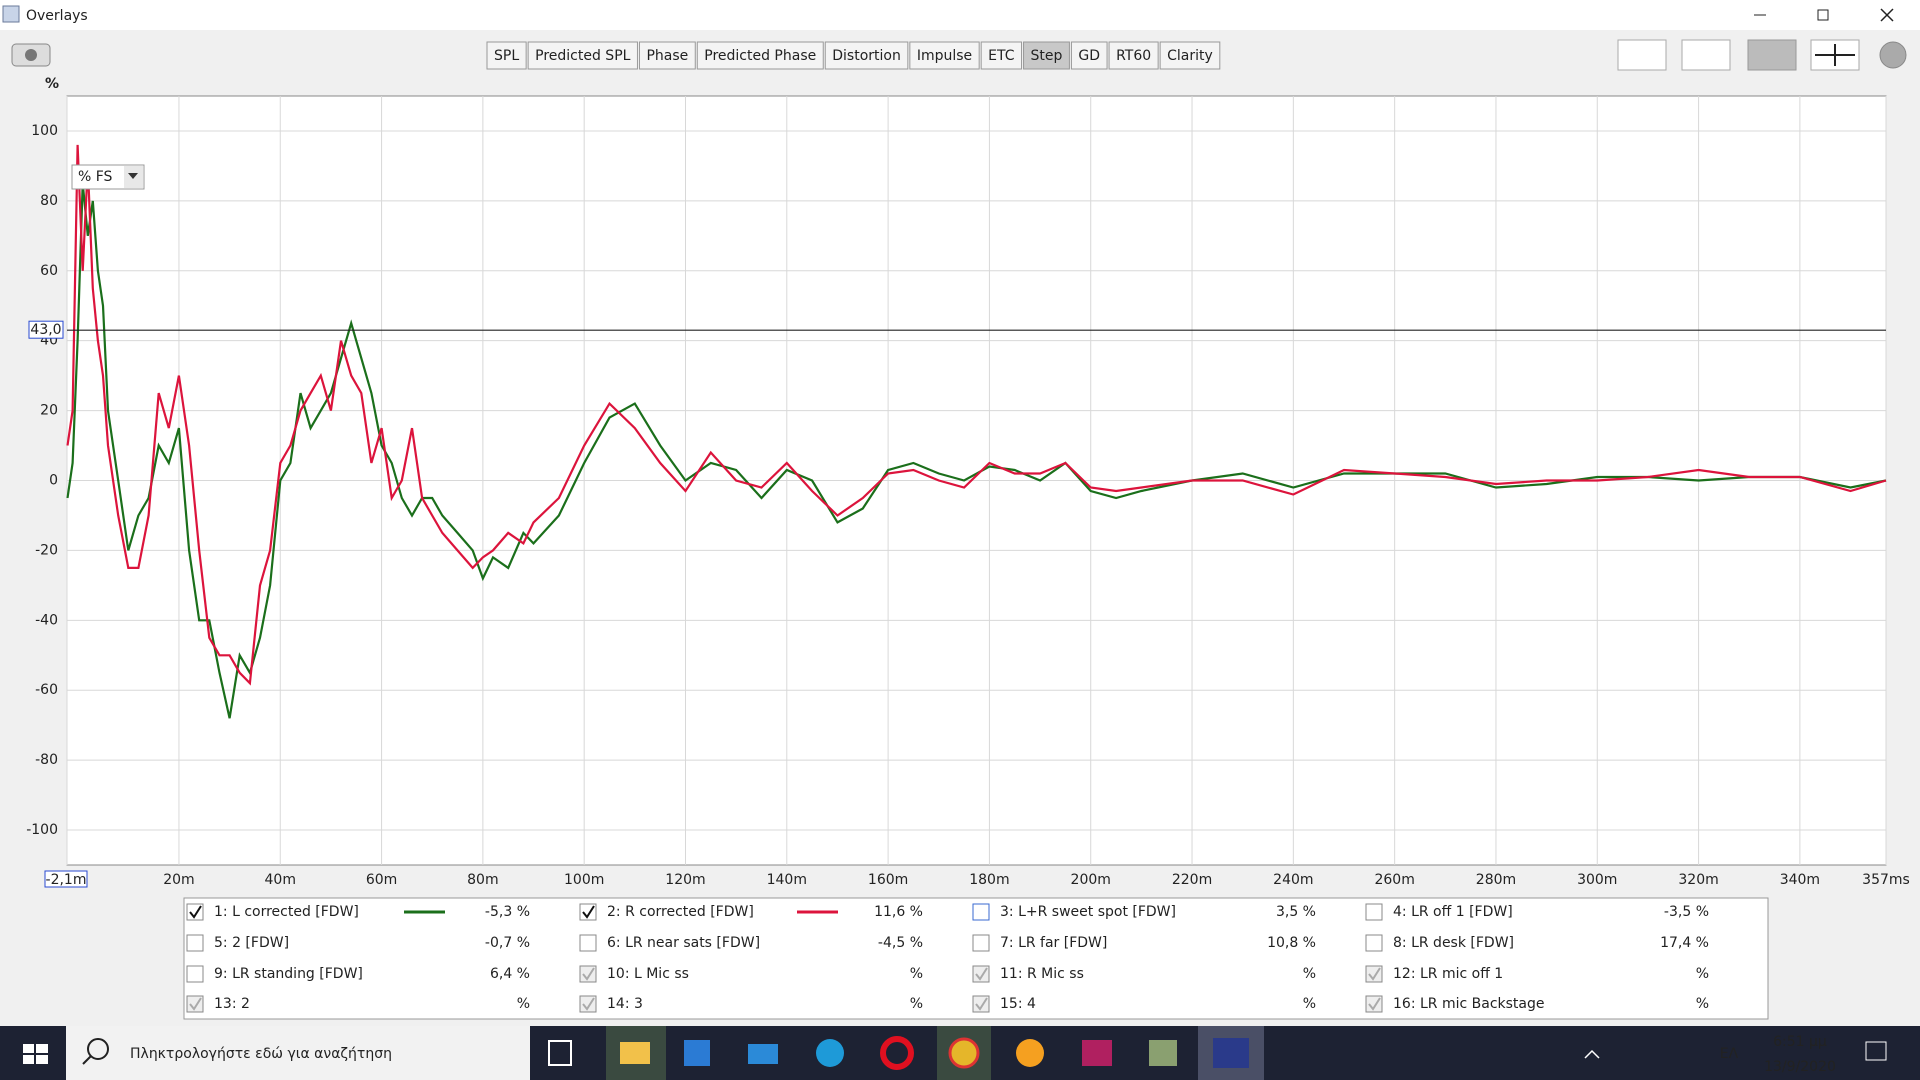 The height and width of the screenshot is (1080, 1920). I want to click on overlay-readout: 6,4 %, so click(510, 974).